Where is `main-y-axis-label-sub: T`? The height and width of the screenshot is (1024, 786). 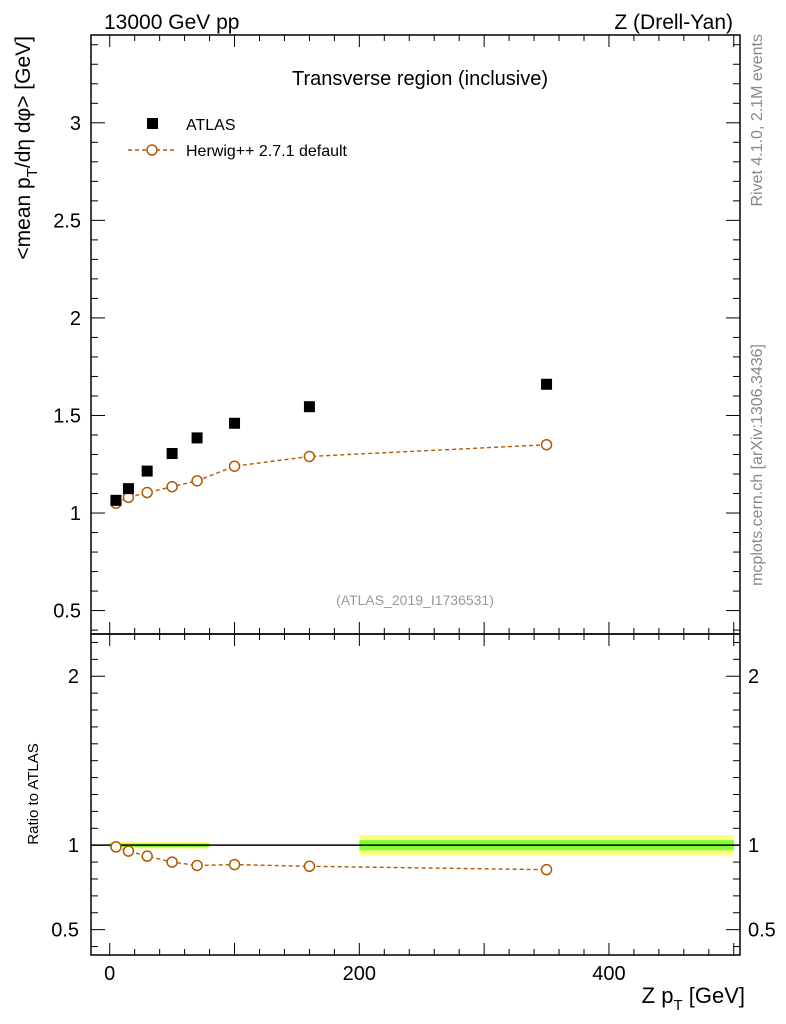
main-y-axis-label-sub: T is located at coordinates (32, 172).